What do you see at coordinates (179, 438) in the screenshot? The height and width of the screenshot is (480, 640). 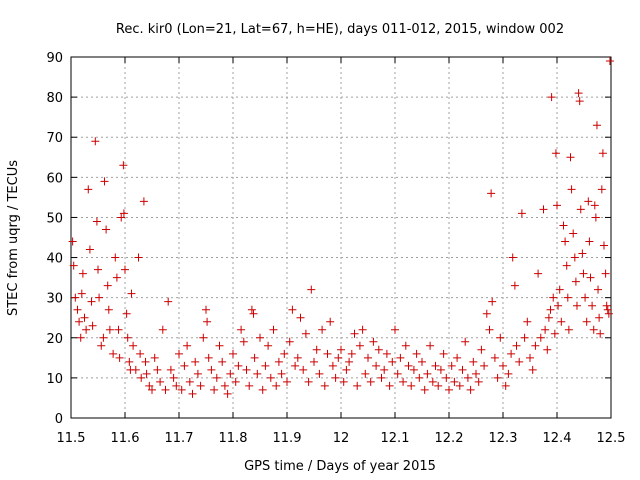 I see `x-tick-label: 11.7` at bounding box center [179, 438].